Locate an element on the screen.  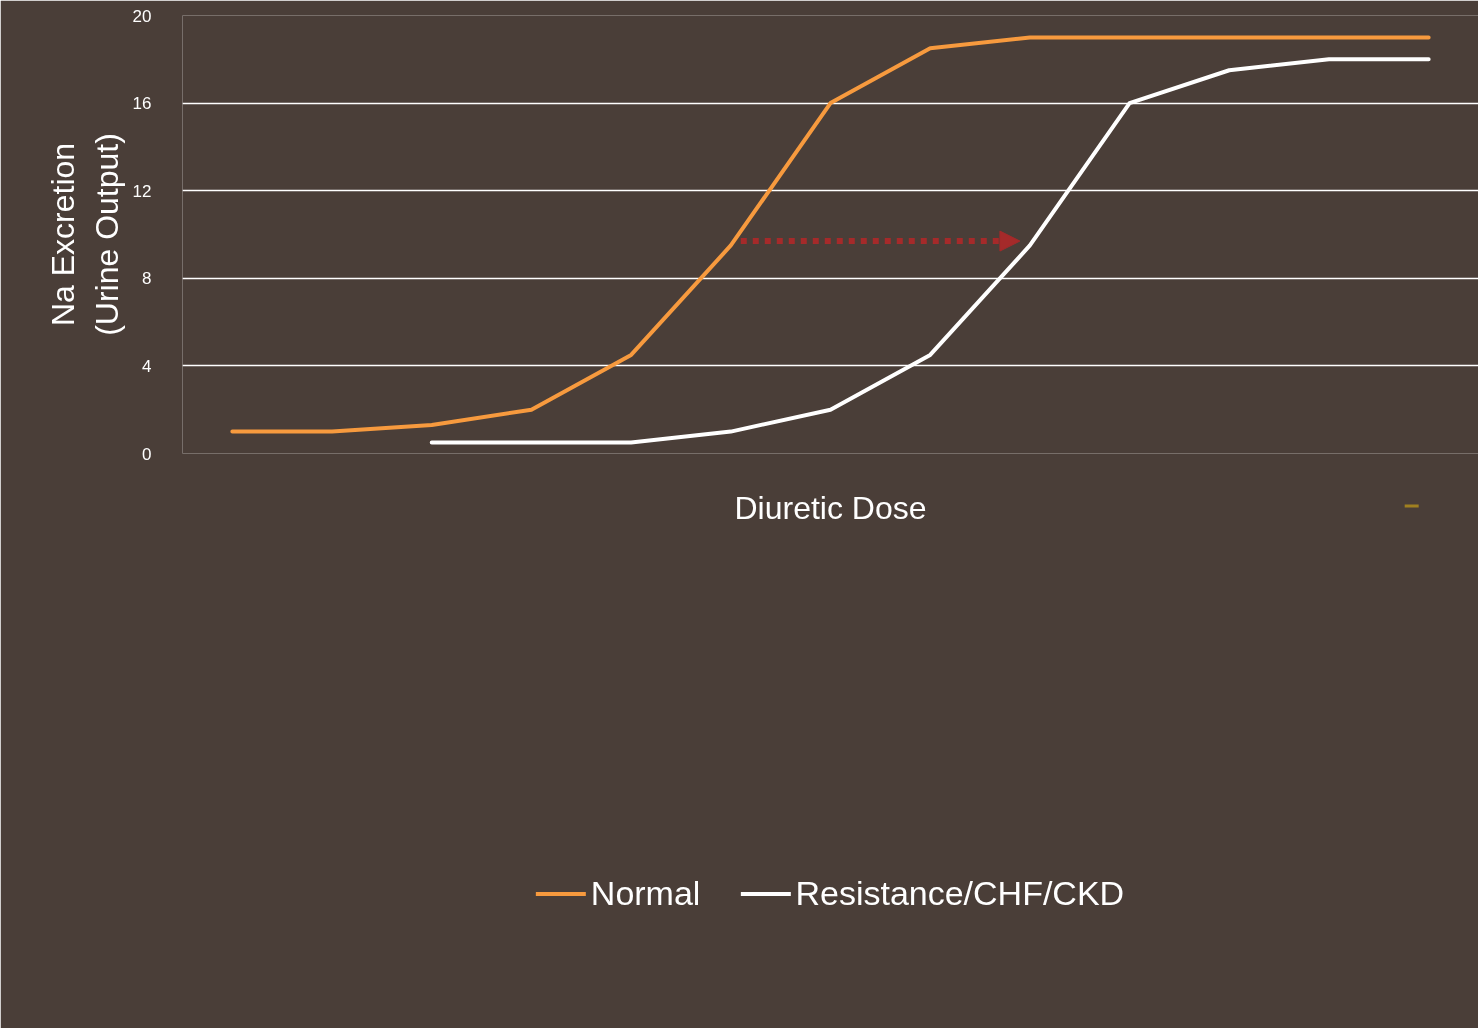
y-tick-label: 20 is located at coordinates (142, 16).